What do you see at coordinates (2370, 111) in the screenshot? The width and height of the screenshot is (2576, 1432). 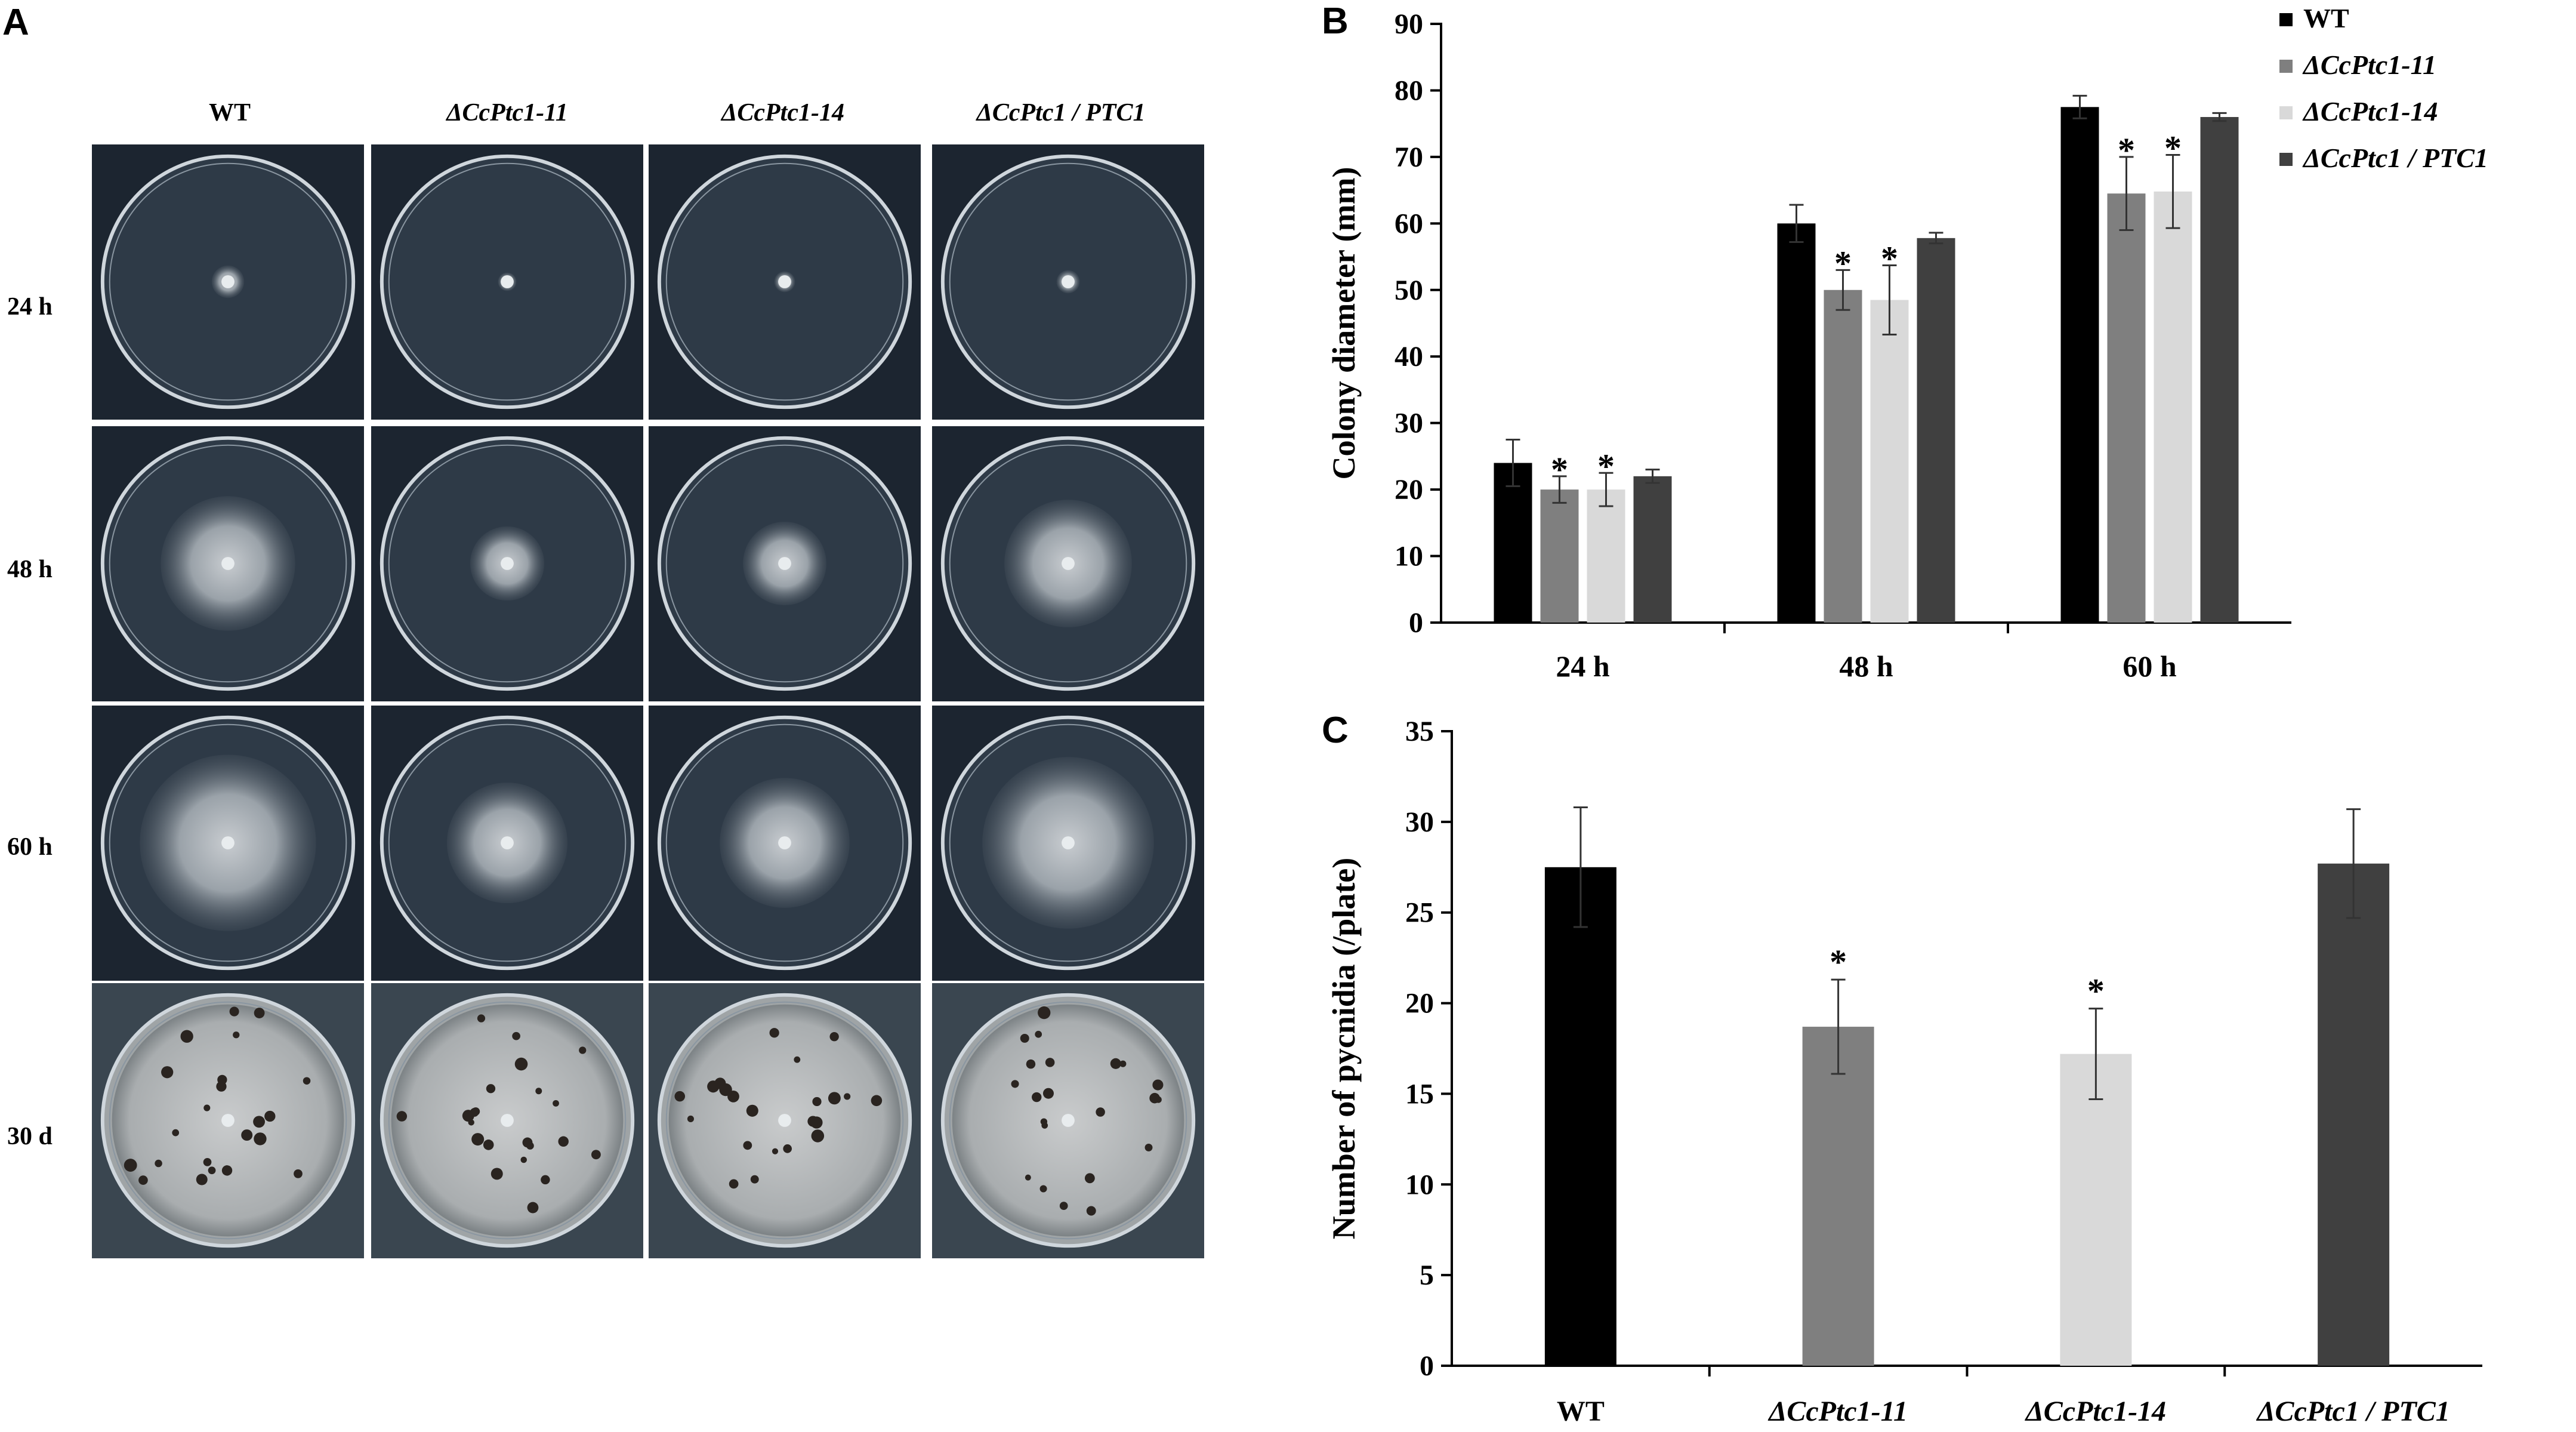 I see `legend-label: ΔCcPtc1-14` at bounding box center [2370, 111].